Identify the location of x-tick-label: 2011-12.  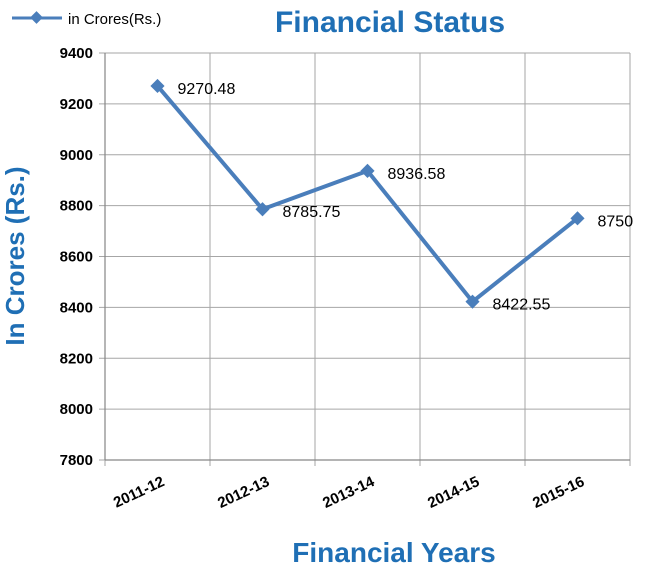
(139, 492).